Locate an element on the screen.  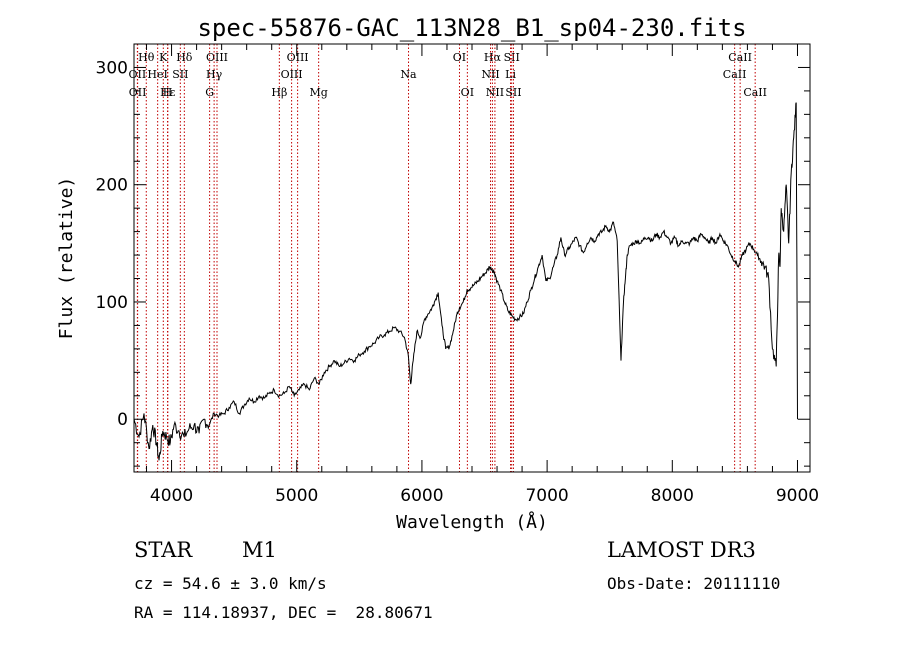
spectral-line-label: H is located at coordinates (168, 92).